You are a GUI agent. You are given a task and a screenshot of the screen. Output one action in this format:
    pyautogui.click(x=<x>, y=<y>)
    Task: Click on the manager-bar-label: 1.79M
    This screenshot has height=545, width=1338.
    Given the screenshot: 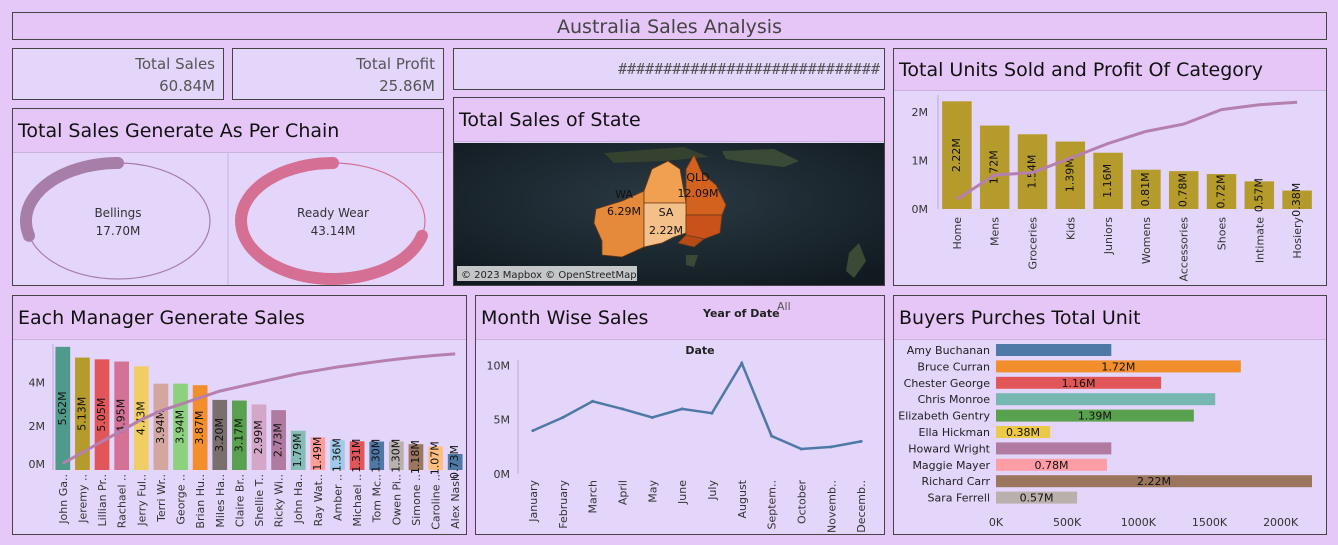 What is the action you would take?
    pyautogui.click(x=297, y=450)
    